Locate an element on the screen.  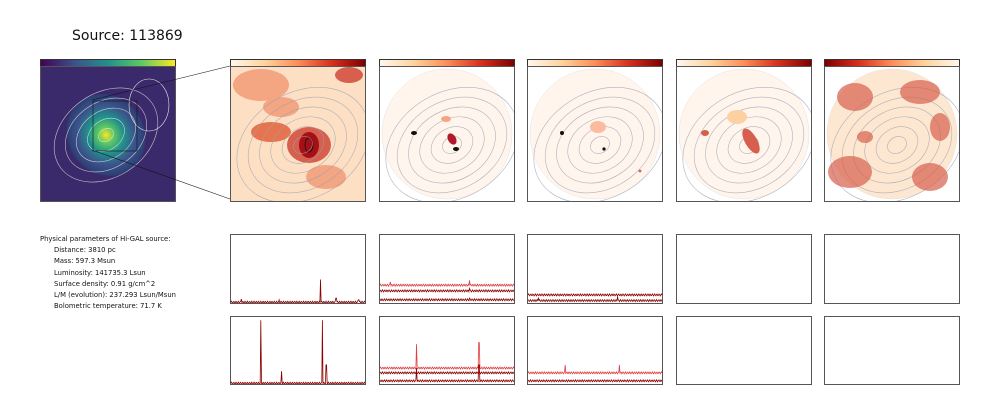
aca-blob-ne is located at coordinates (349, 75).